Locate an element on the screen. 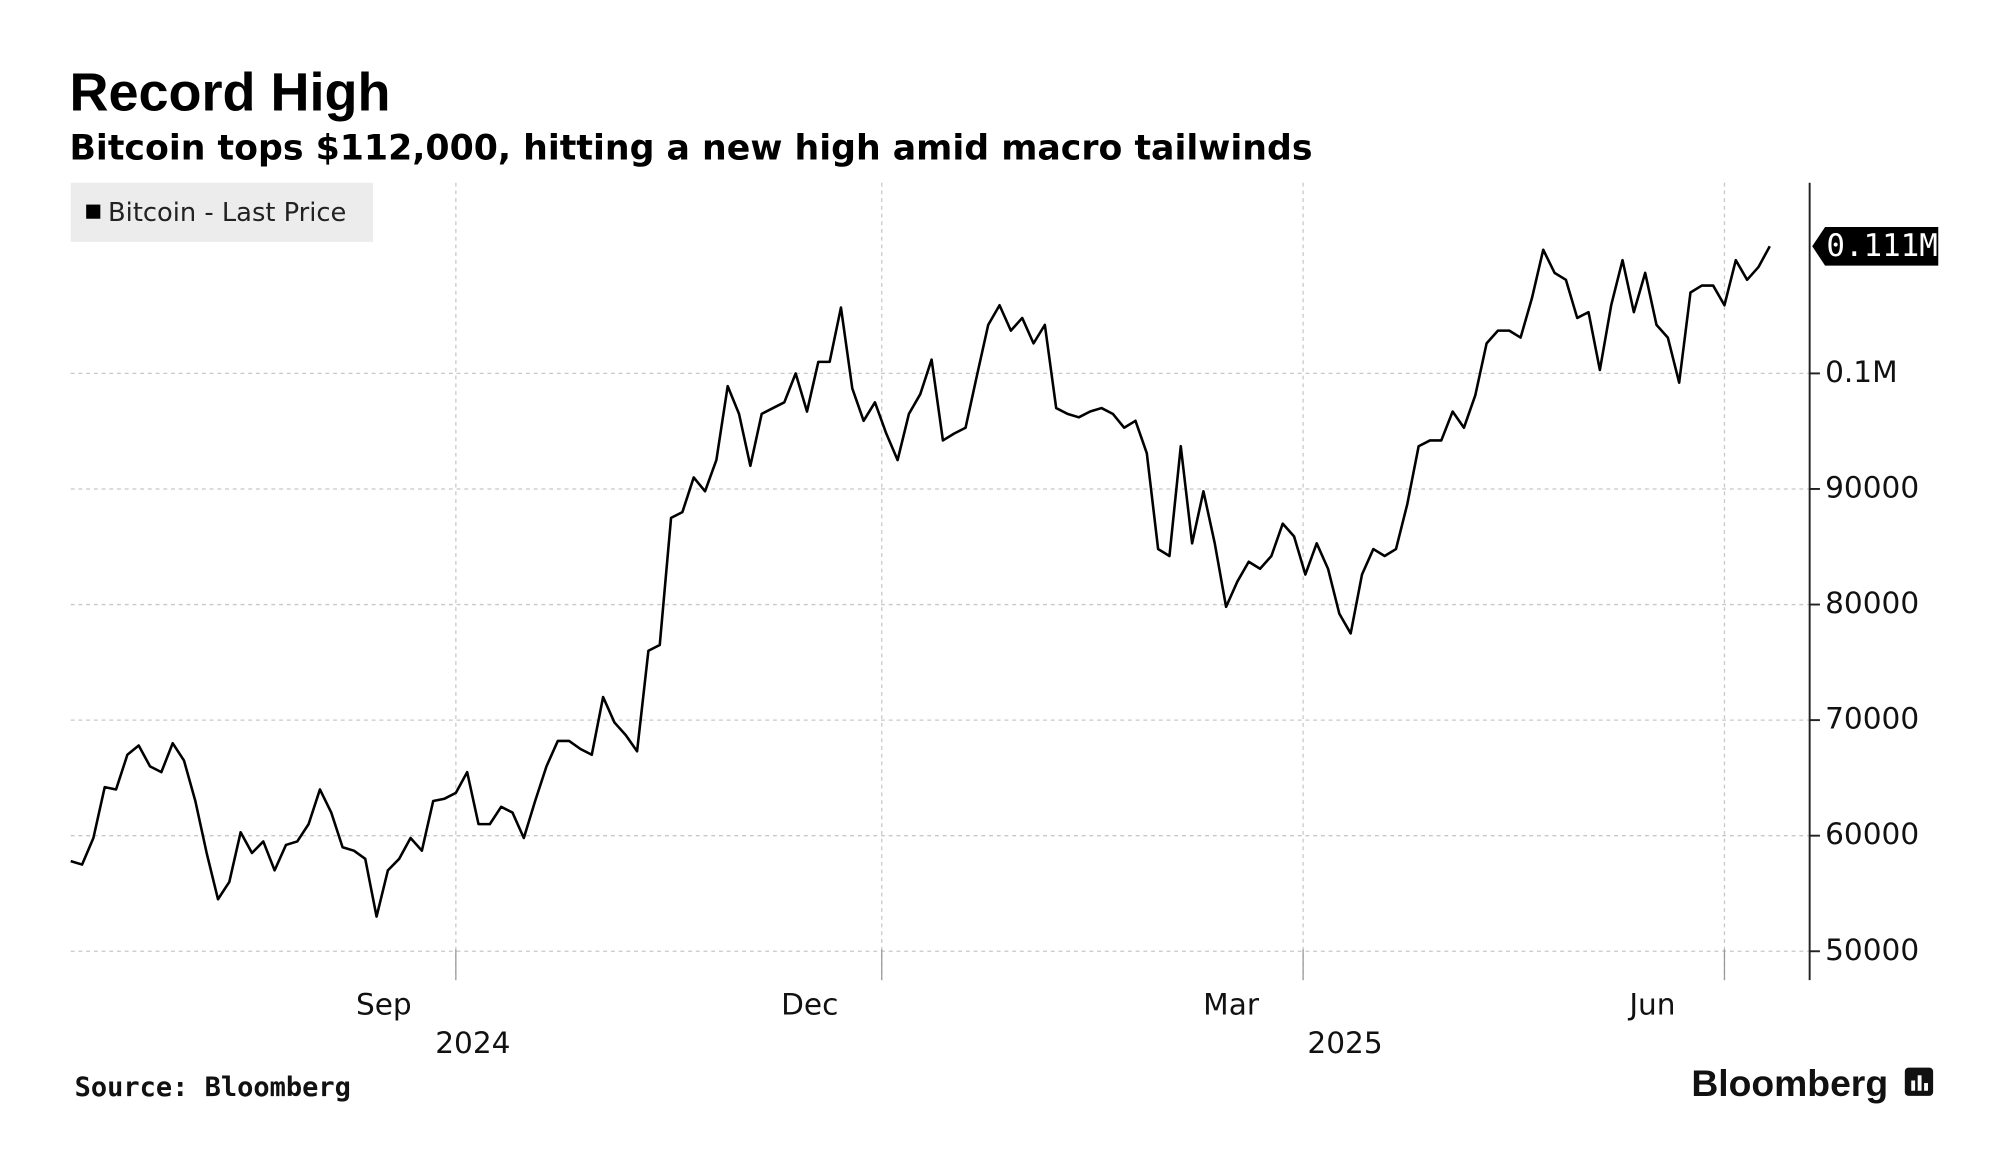  legend-label: Bitcoin - Last Price is located at coordinates (227, 213).